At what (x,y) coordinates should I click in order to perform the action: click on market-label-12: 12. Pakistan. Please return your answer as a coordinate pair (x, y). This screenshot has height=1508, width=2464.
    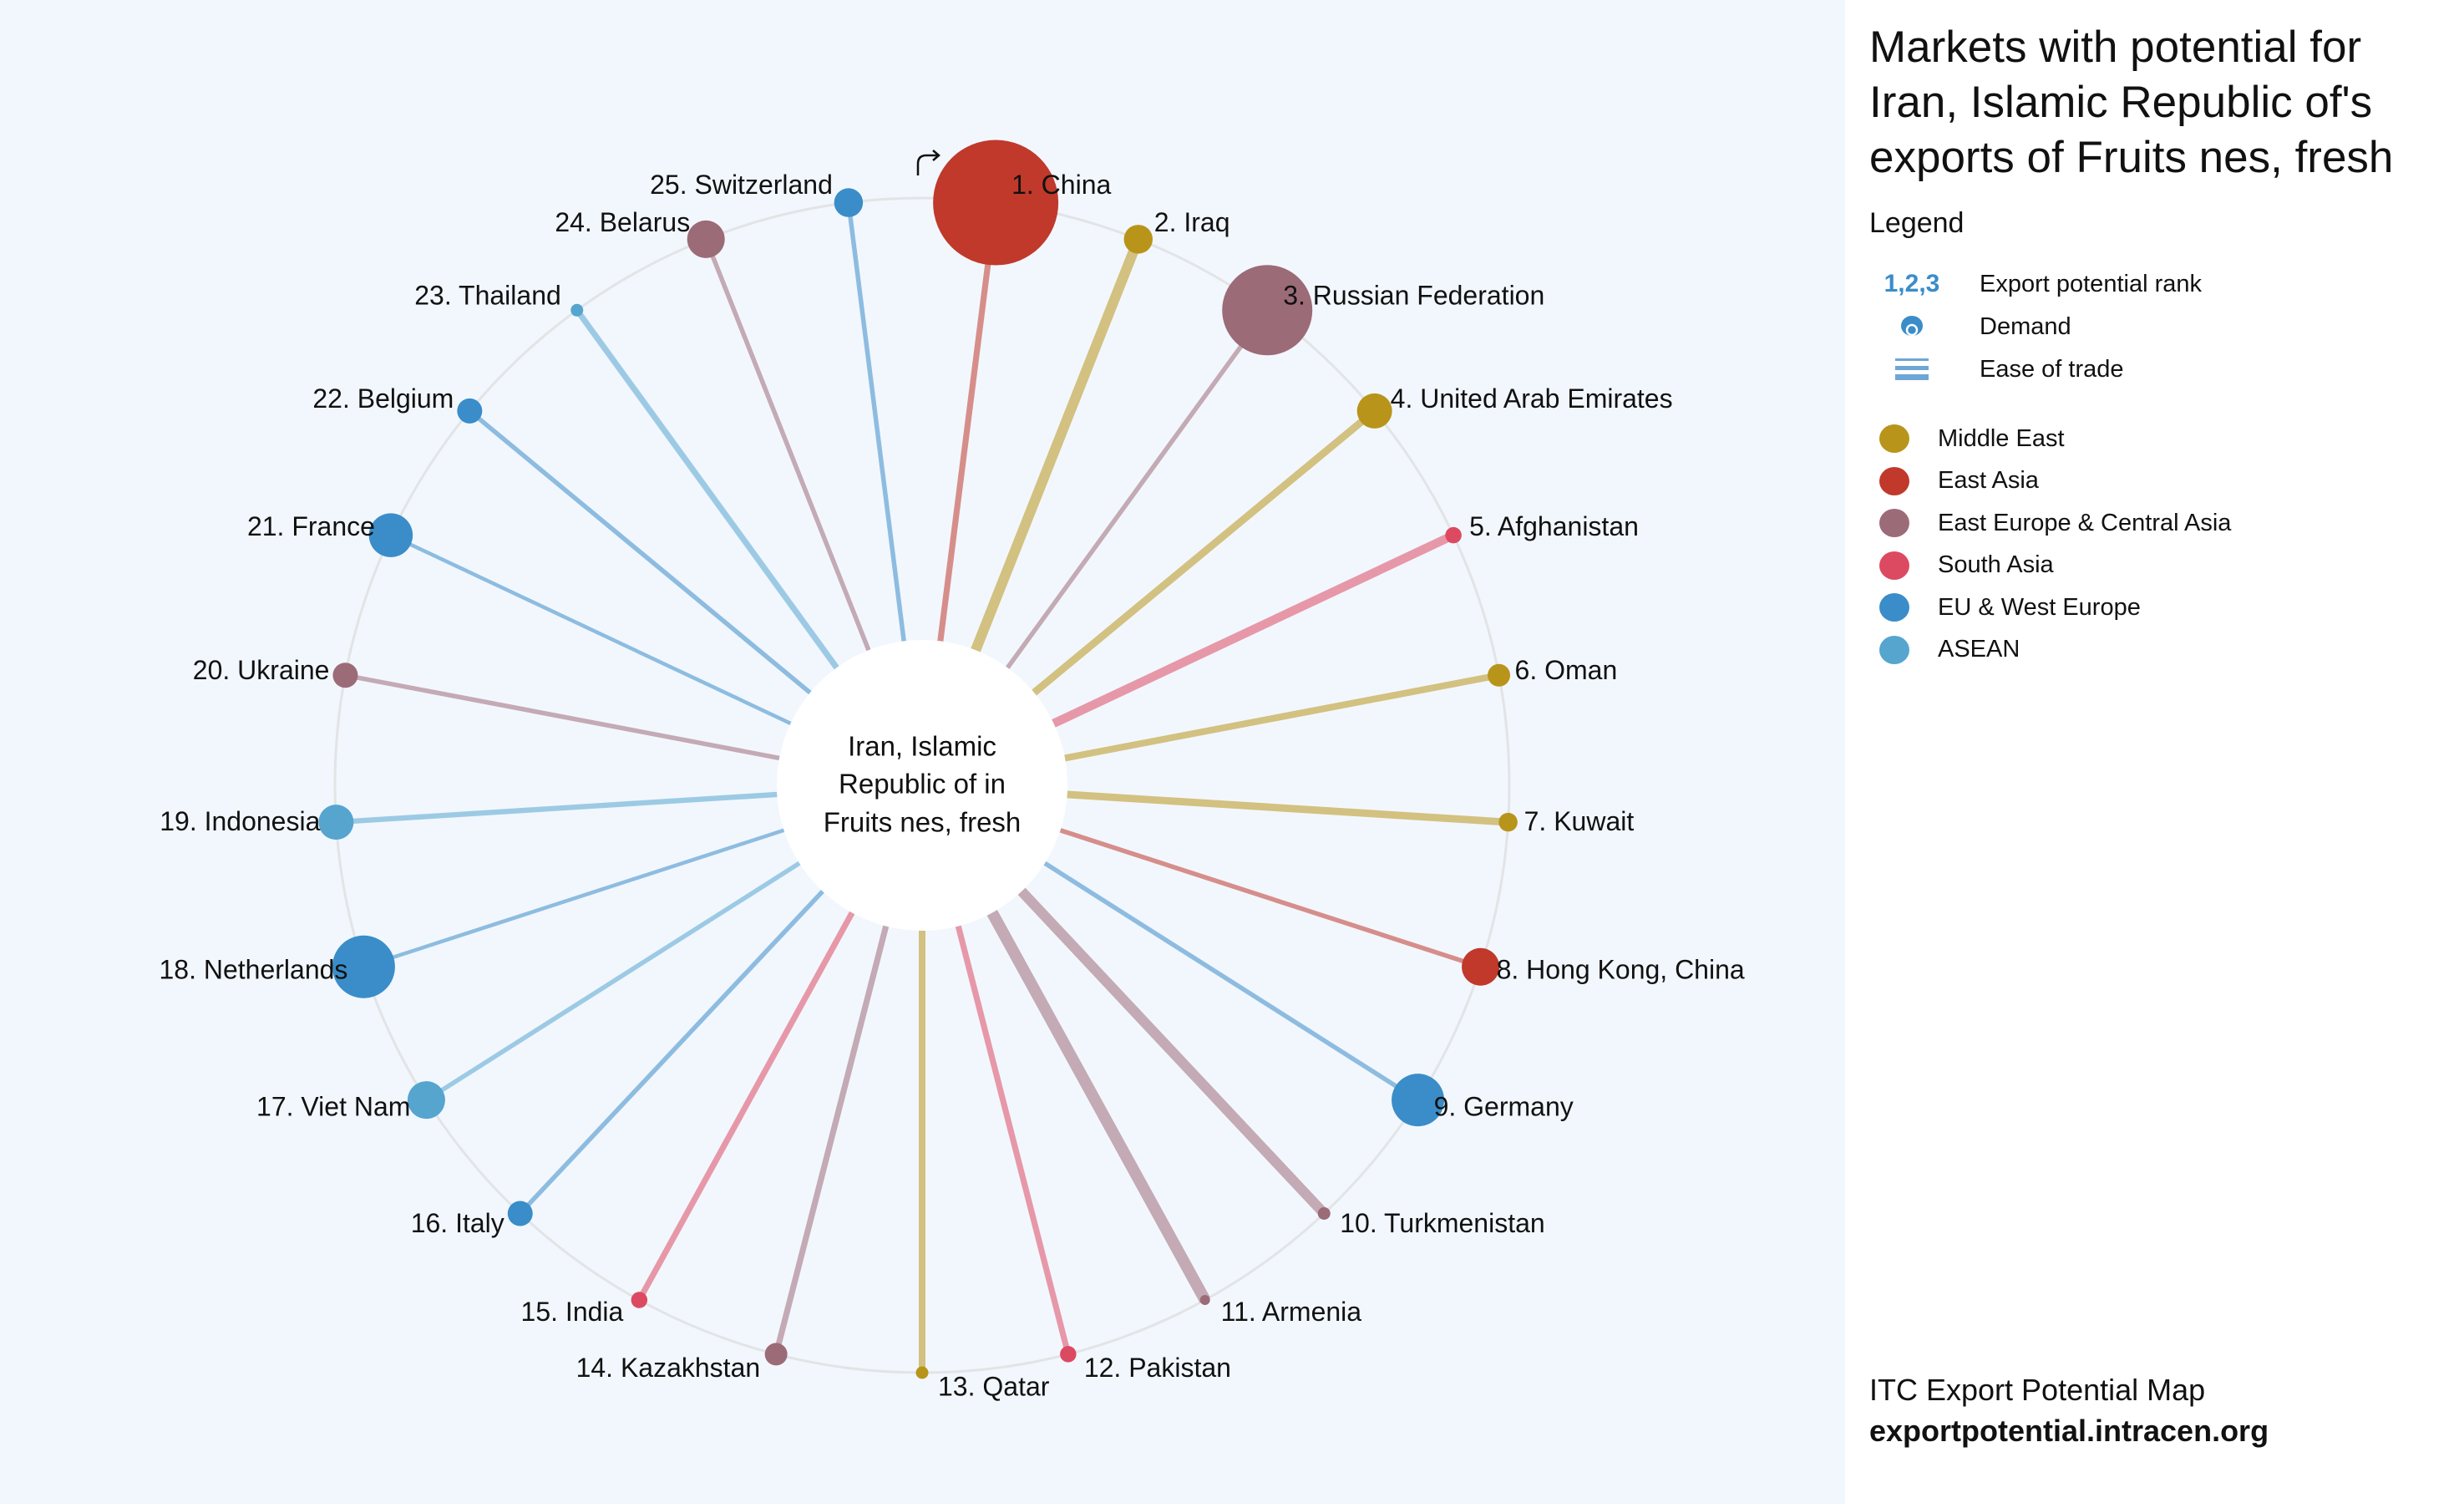
    Looking at the image, I should click on (1157, 1368).